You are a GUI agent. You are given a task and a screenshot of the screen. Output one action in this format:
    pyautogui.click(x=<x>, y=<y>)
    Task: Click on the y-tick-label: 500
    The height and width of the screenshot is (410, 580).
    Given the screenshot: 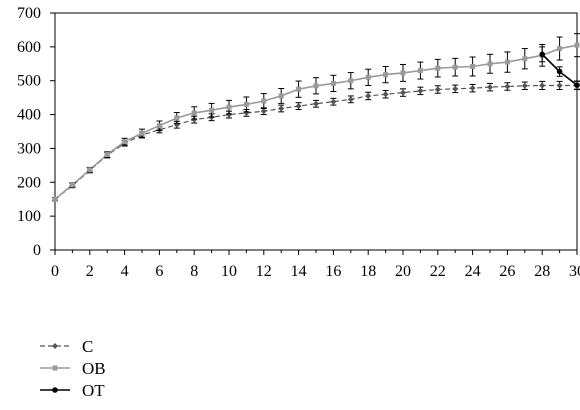 What is the action you would take?
    pyautogui.click(x=29, y=81)
    